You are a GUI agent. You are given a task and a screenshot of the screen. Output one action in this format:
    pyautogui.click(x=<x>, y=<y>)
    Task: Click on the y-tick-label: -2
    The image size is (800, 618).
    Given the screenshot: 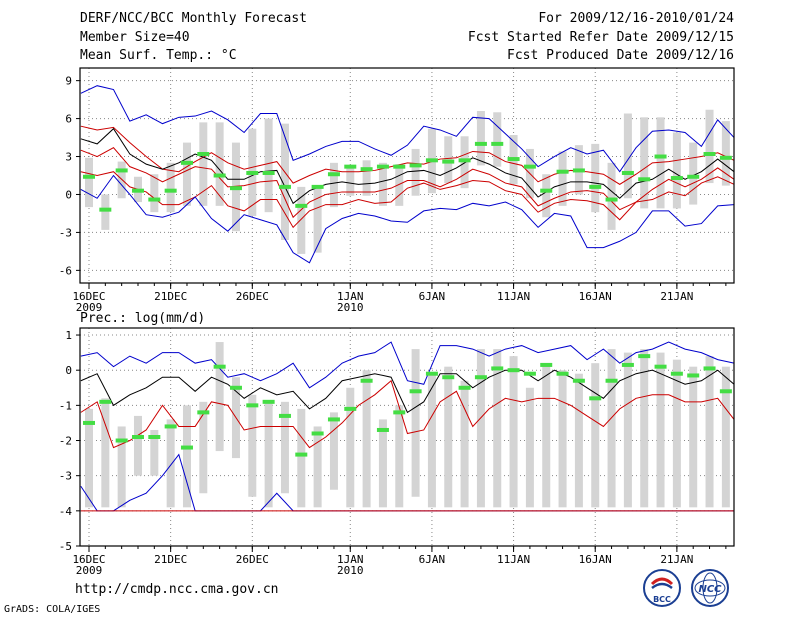 What is the action you would take?
    pyautogui.click(x=65, y=441)
    